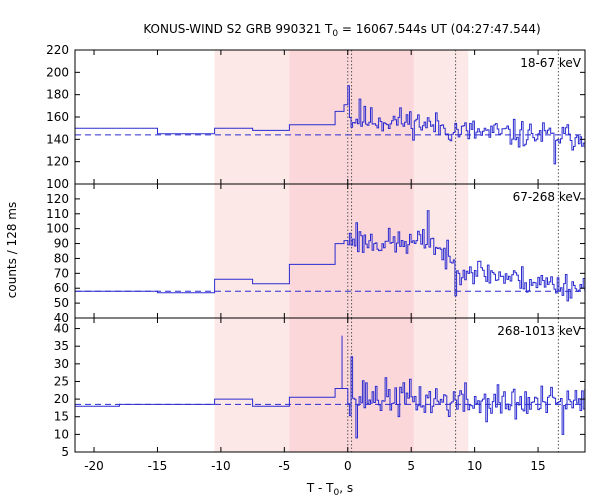  Describe the element at coordinates (537, 466) in the screenshot. I see `x-tick-label: 15` at that location.